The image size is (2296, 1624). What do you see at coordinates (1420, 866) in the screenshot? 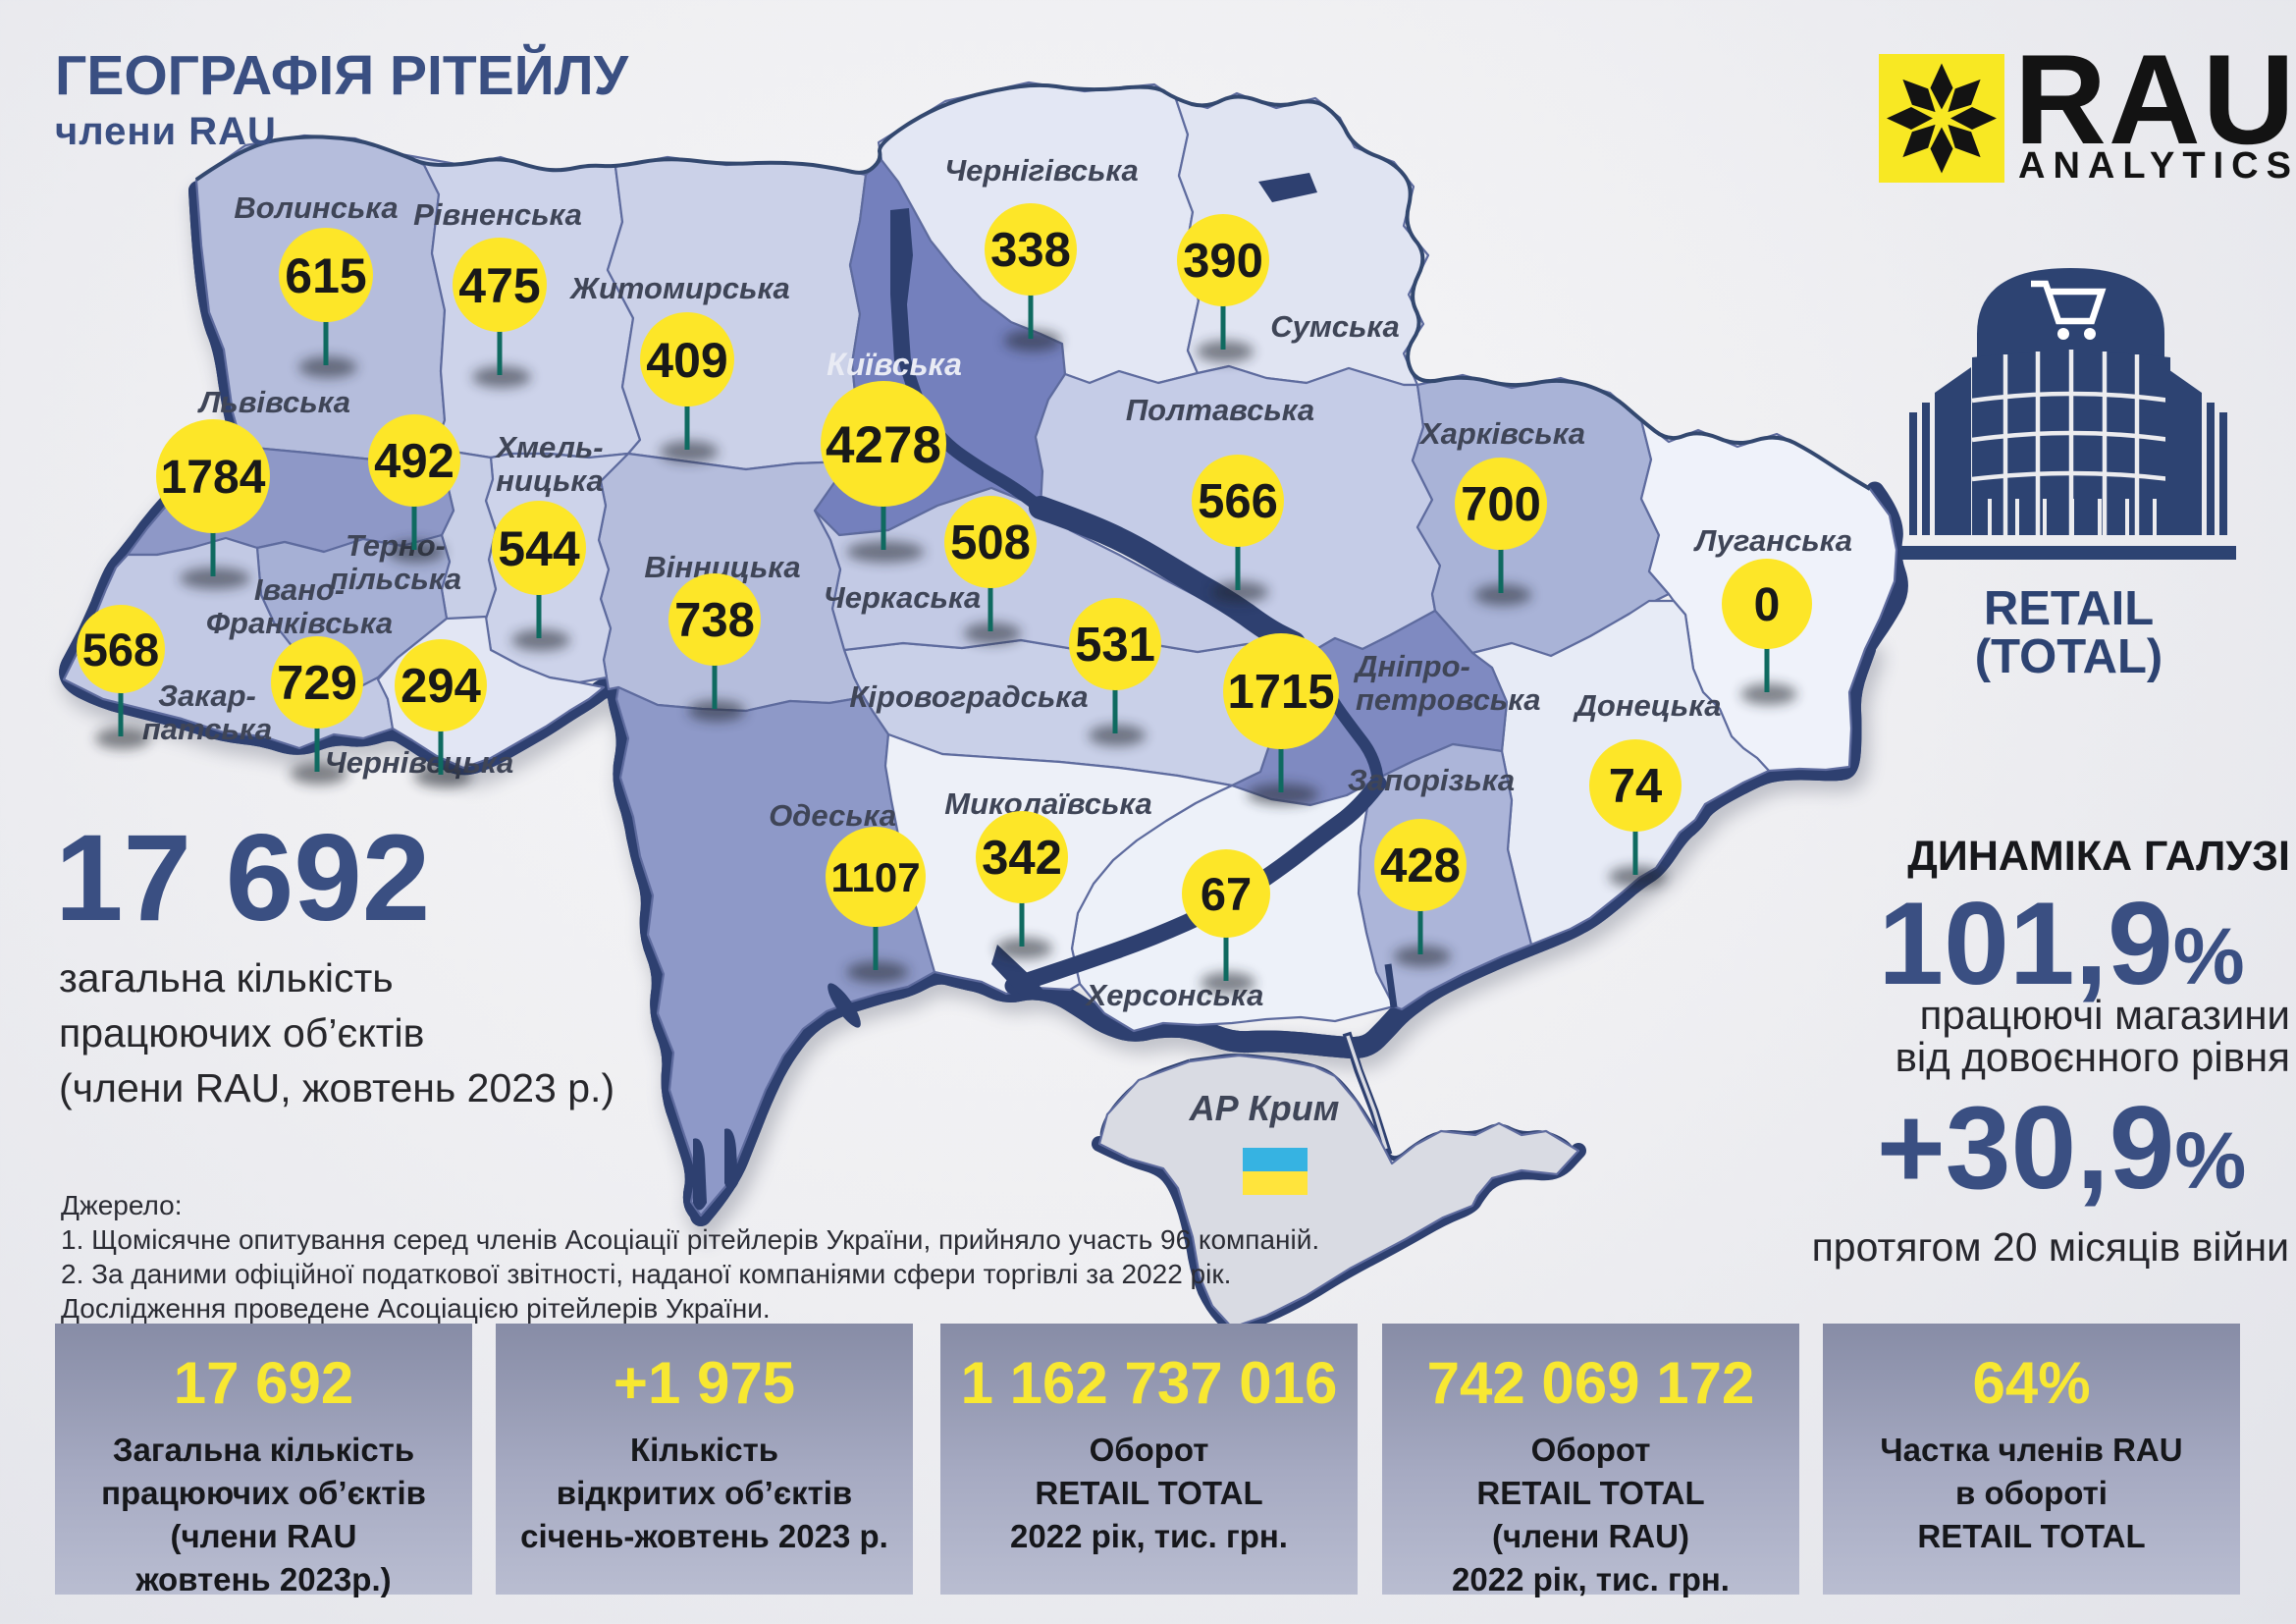
I see `svg-text: 428` at bounding box center [1420, 866].